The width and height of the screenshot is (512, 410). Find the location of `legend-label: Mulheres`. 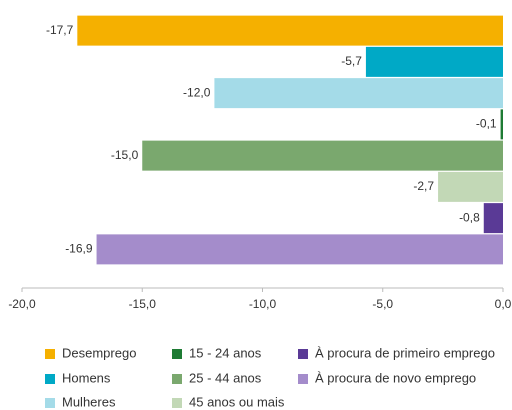

legend-label: Mulheres is located at coordinates (89, 401).